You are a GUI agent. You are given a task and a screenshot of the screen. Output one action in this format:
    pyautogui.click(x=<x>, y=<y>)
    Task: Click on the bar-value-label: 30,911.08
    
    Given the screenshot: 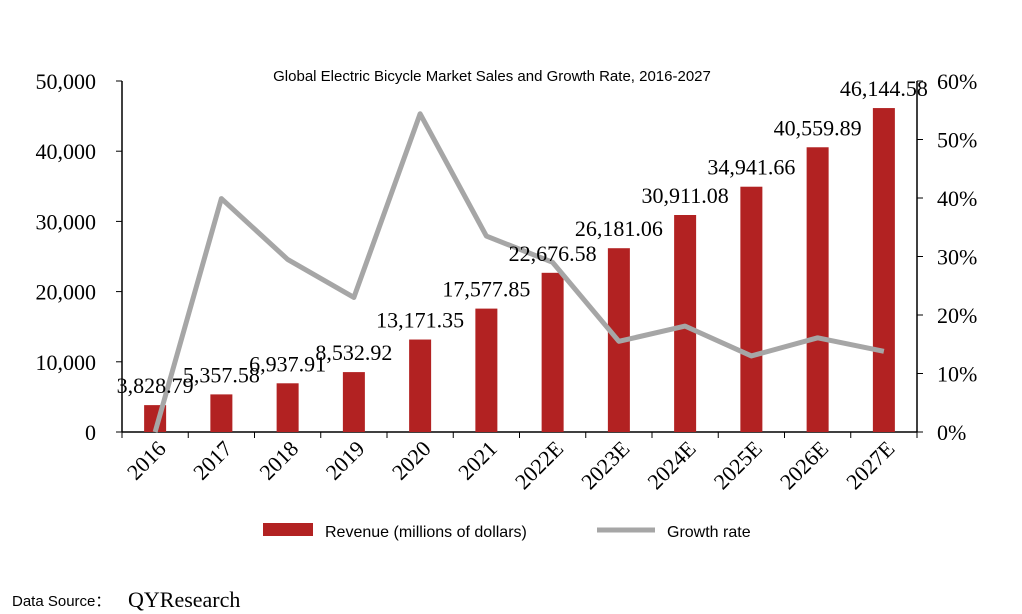 What is the action you would take?
    pyautogui.click(x=685, y=195)
    